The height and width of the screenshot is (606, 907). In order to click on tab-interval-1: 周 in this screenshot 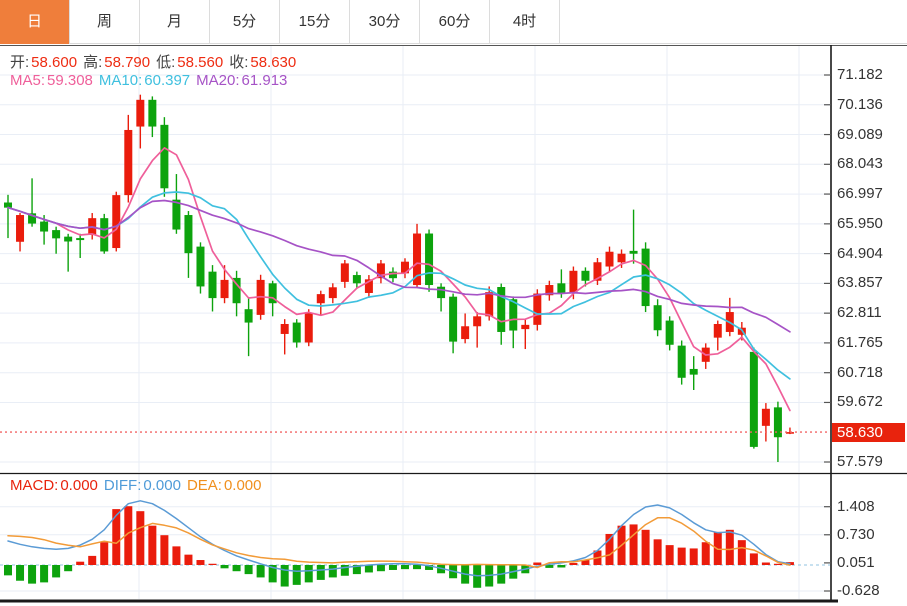, I will do `click(105, 21)`.